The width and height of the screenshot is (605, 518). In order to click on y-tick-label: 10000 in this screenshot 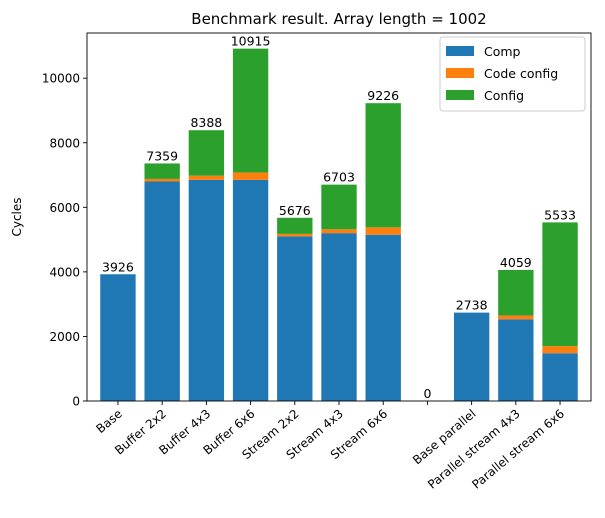, I will do `click(61, 79)`.